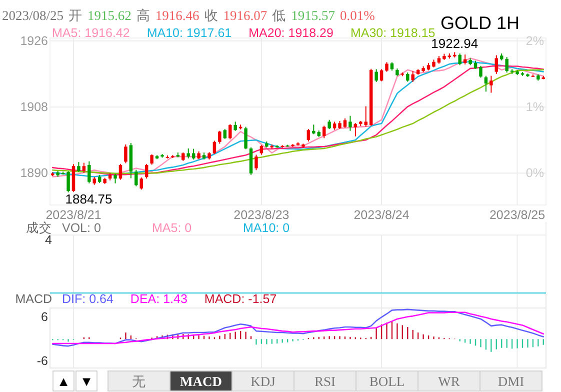 This screenshot has height=392, width=561. I want to click on text: MA10: 0, so click(266, 228).